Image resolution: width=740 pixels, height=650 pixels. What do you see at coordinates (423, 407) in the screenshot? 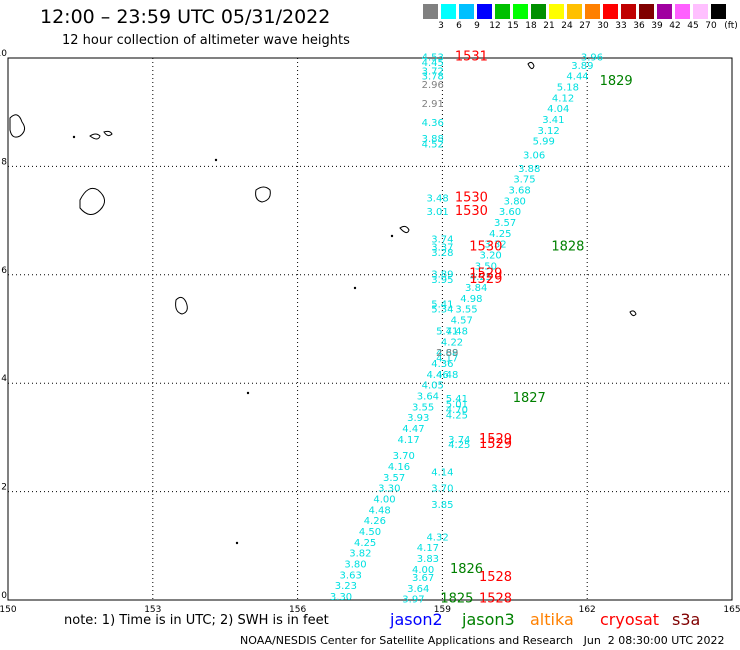
I see `swh-label: 3.55` at bounding box center [423, 407].